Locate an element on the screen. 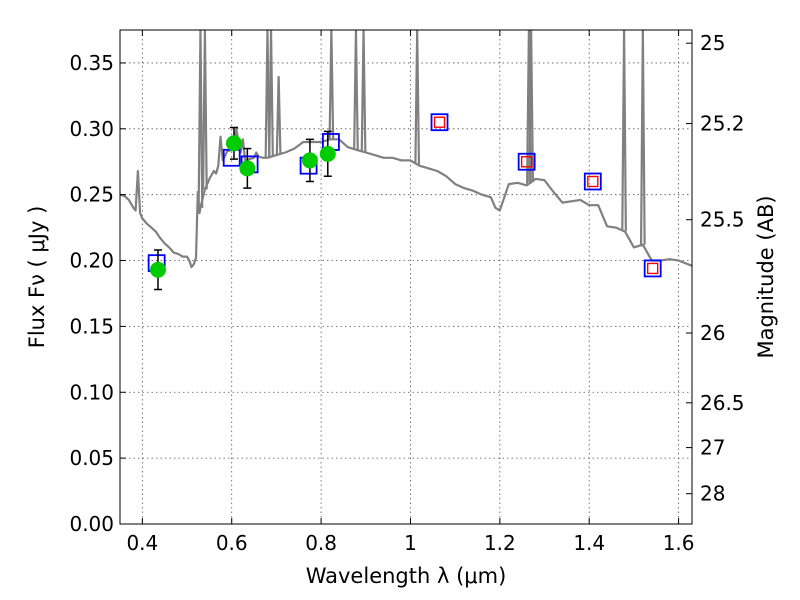 The height and width of the screenshot is (600, 800). x-tick-label: 0.6 is located at coordinates (232, 543).